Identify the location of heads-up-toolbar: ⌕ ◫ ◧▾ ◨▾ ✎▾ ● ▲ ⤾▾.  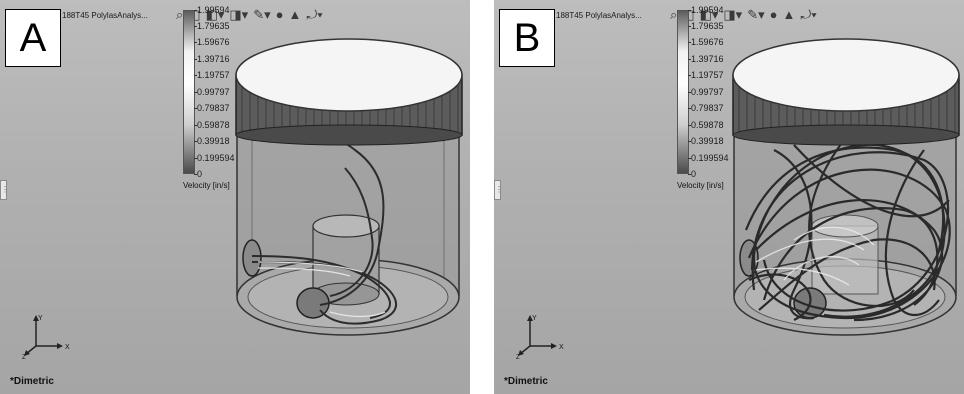
(743, 15).